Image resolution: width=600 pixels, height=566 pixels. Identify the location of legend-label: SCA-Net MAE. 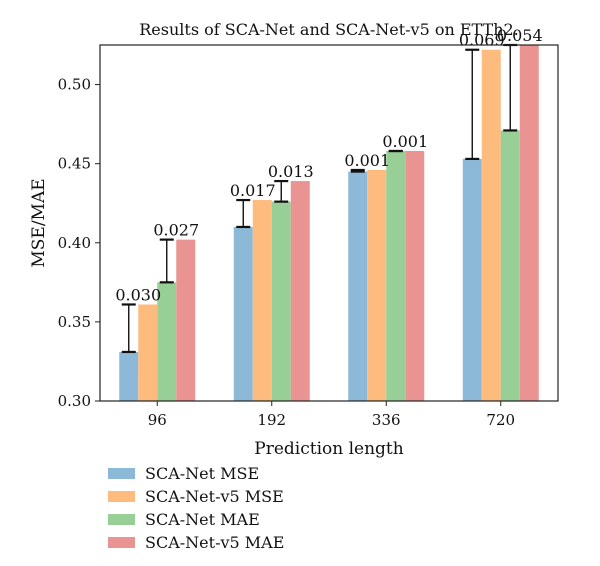
(202, 519).